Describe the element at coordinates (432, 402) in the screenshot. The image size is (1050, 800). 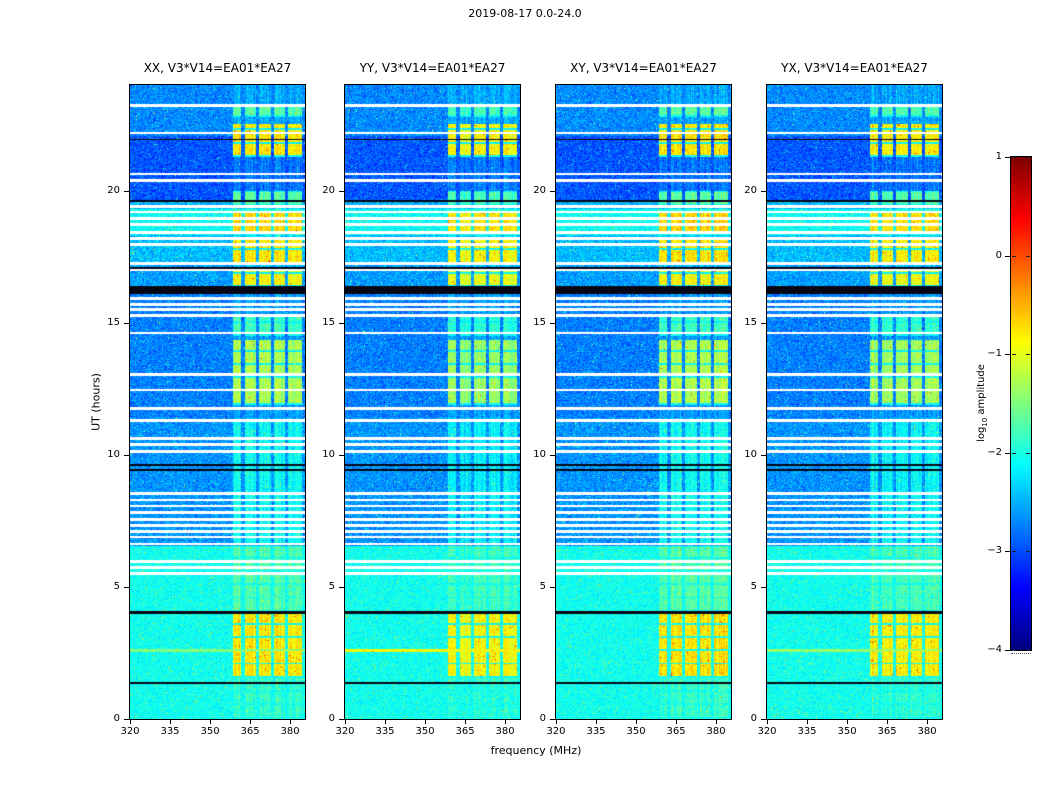
I see `spectrogram-panel-yy` at that location.